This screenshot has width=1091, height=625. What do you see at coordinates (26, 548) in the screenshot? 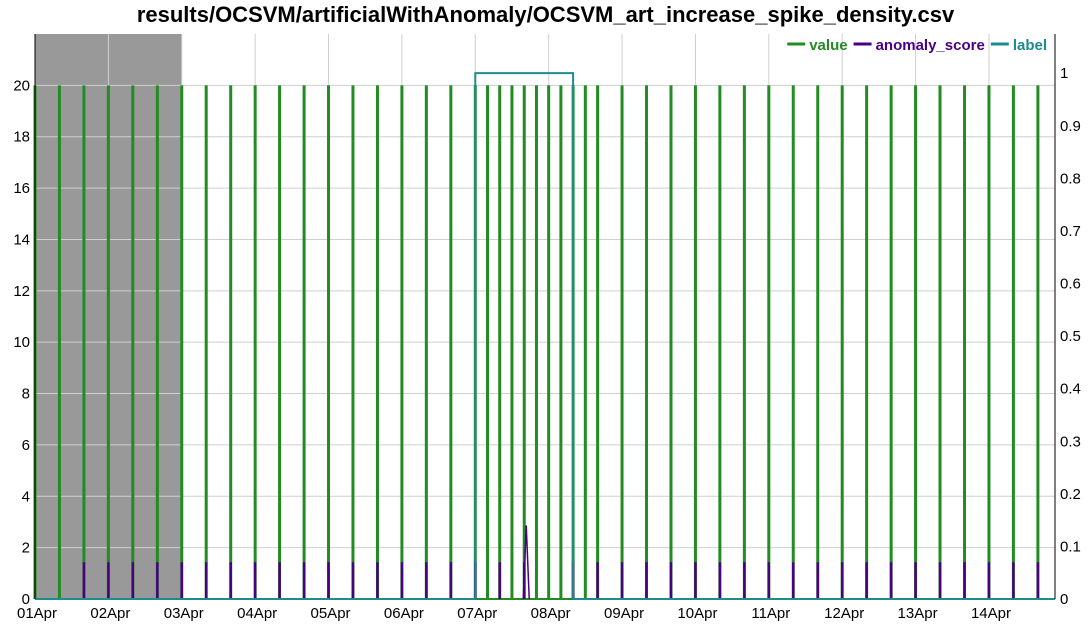
I see `y-left-tick-label: 2` at bounding box center [26, 548].